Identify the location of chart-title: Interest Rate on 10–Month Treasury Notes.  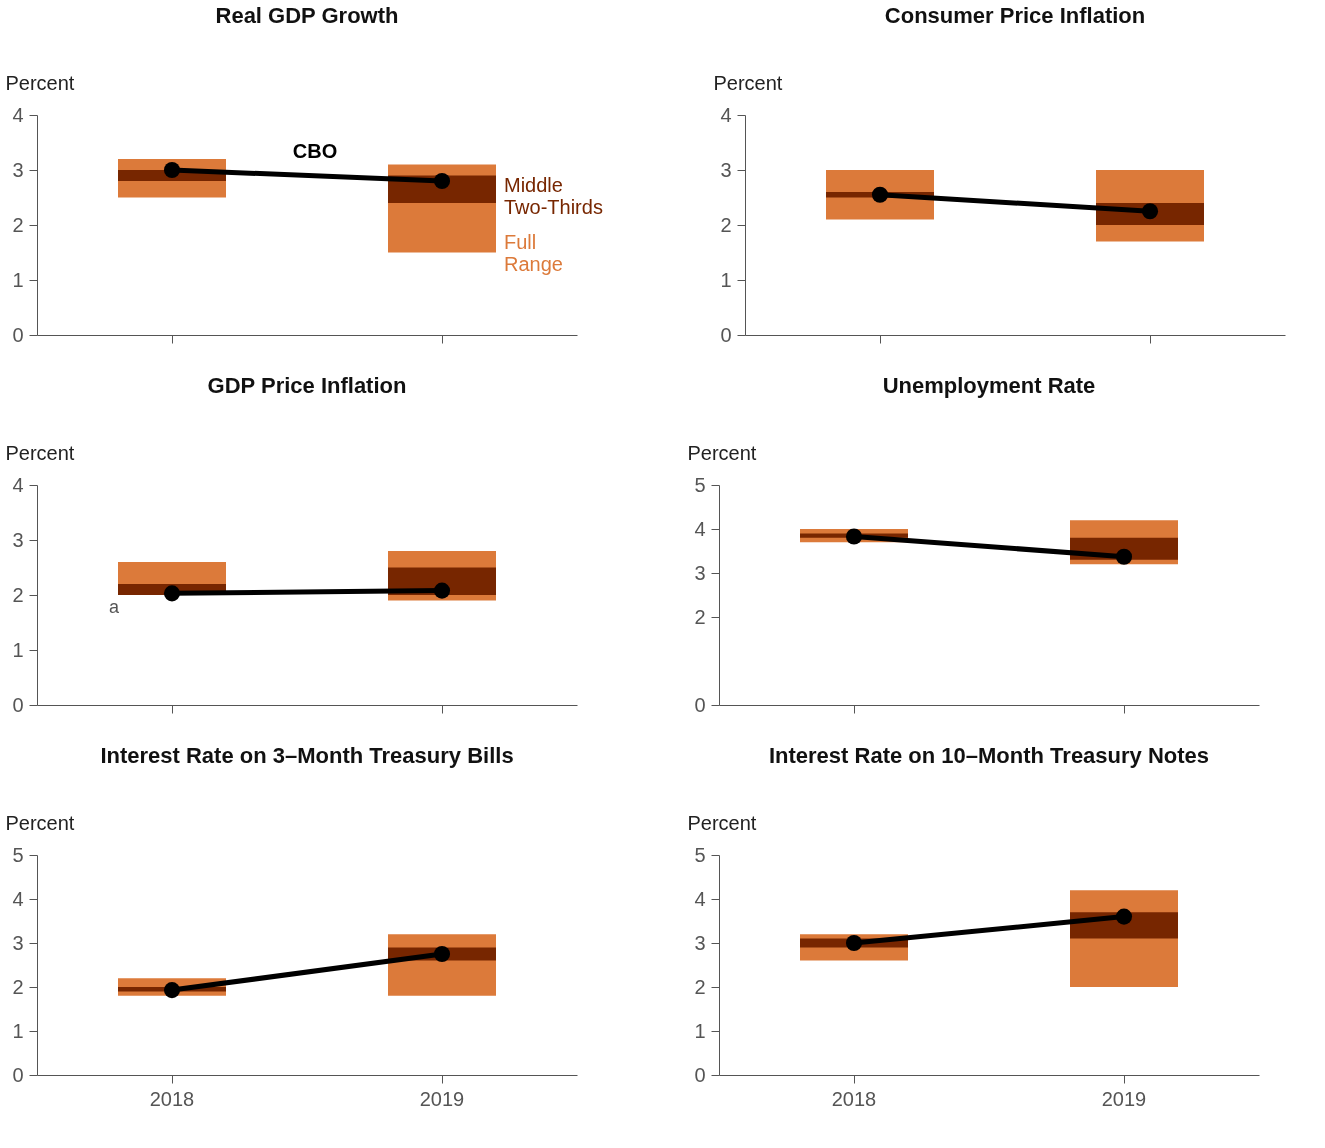
(989, 755).